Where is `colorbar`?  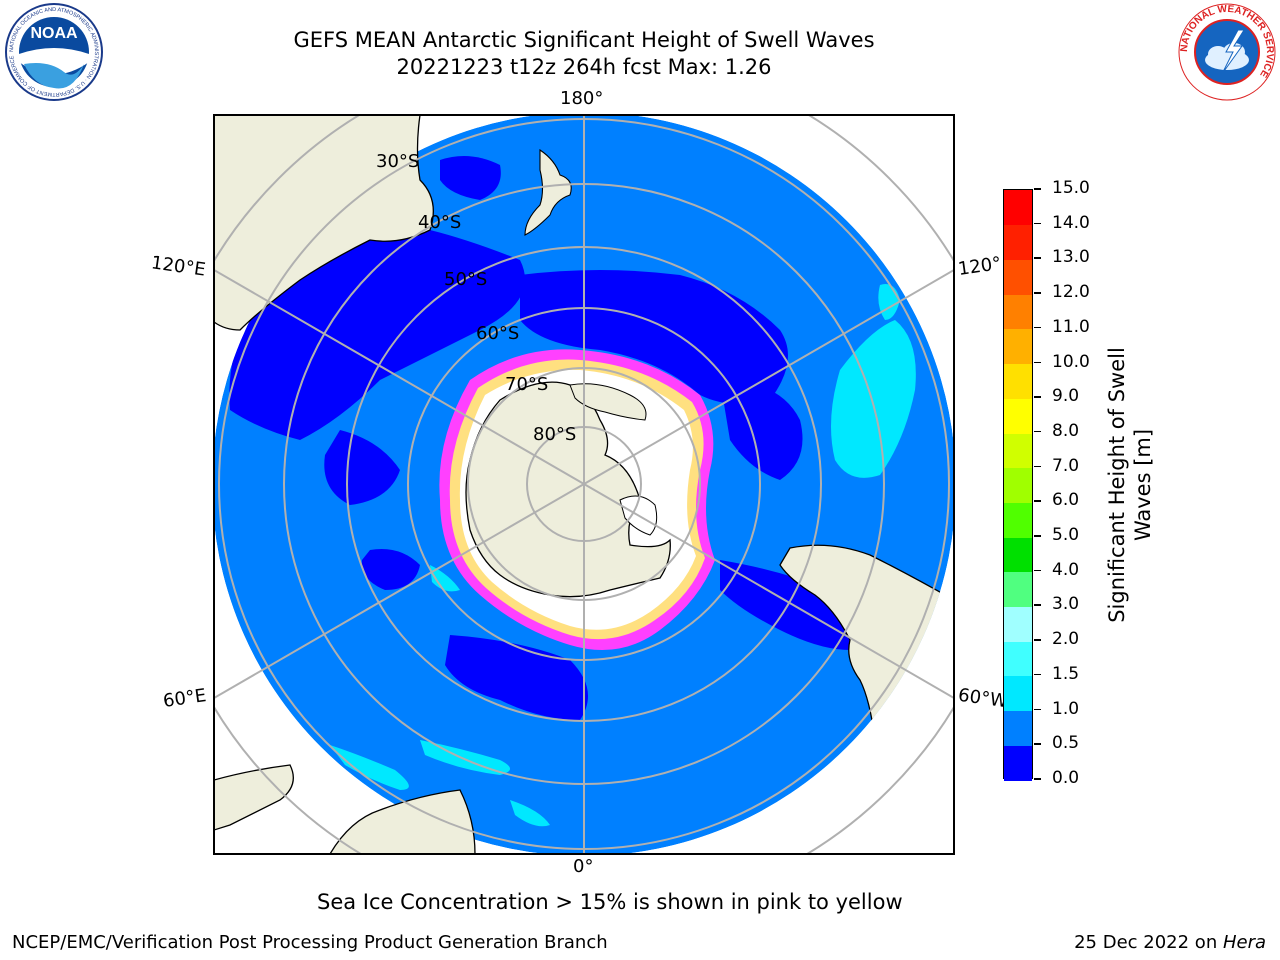 colorbar is located at coordinates (1018, 485).